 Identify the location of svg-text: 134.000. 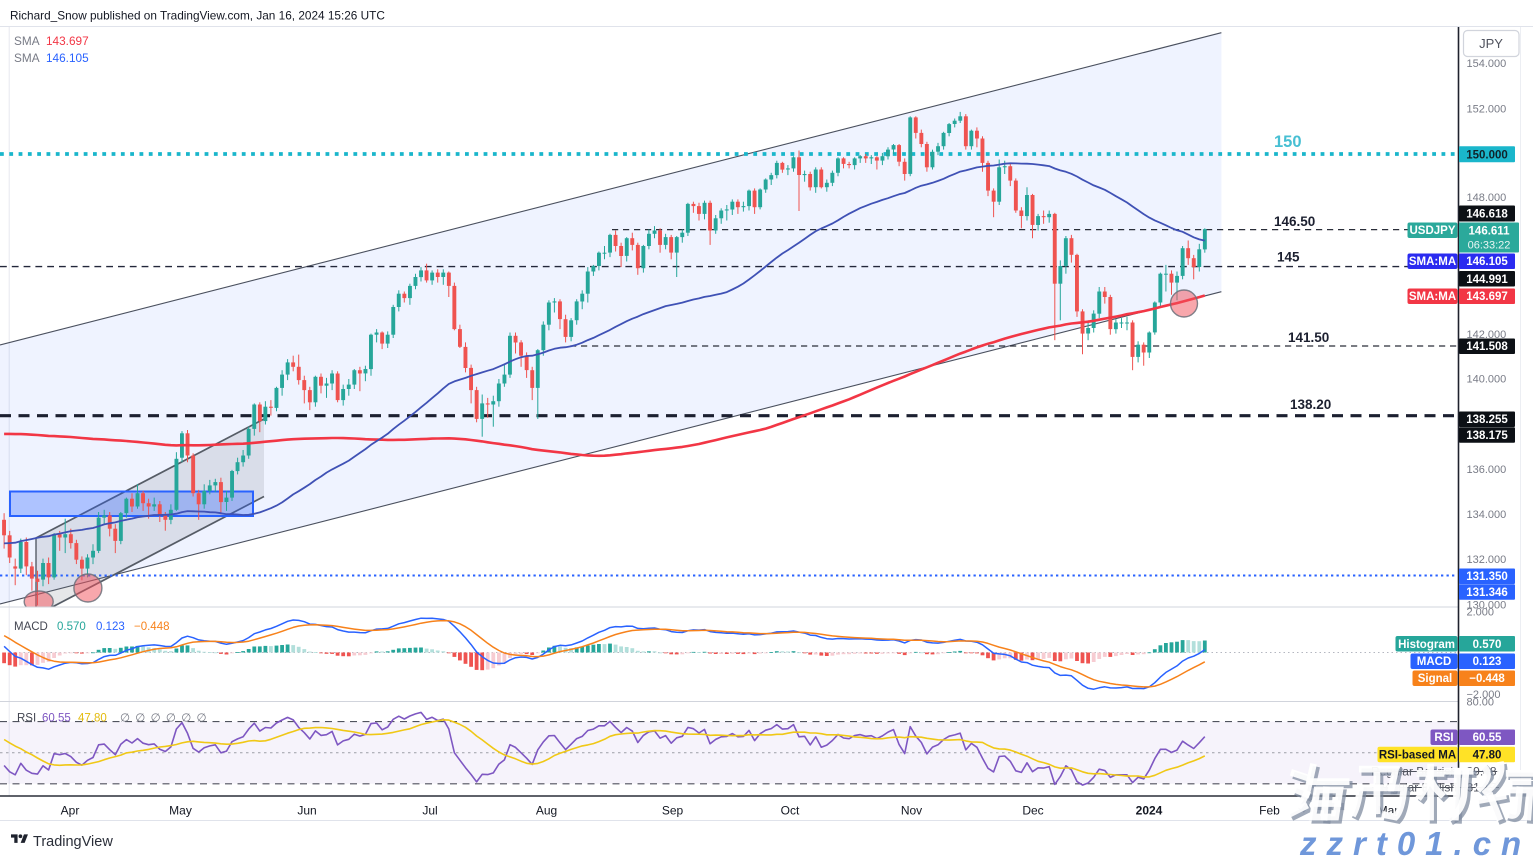
(1487, 515).